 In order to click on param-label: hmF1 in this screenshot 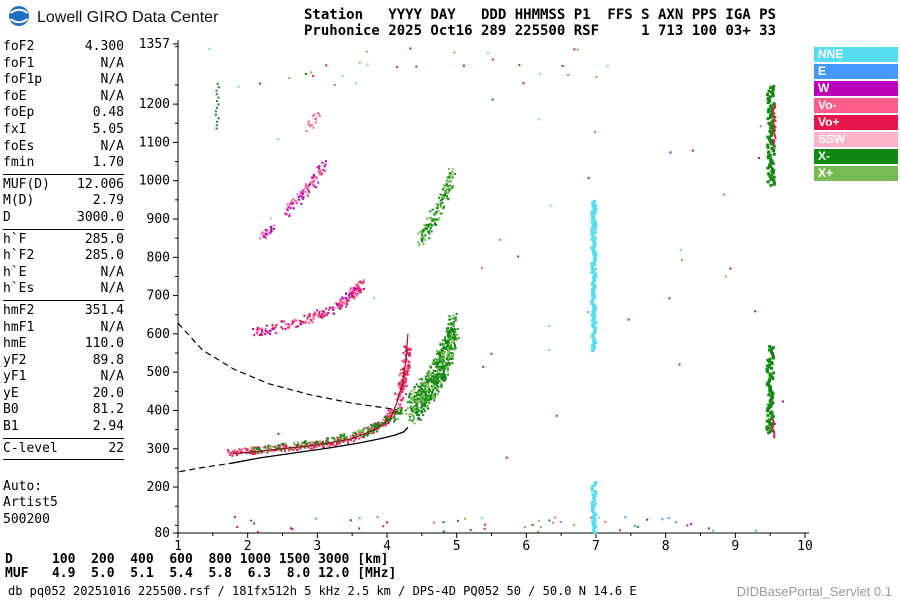, I will do `click(19, 327)`.